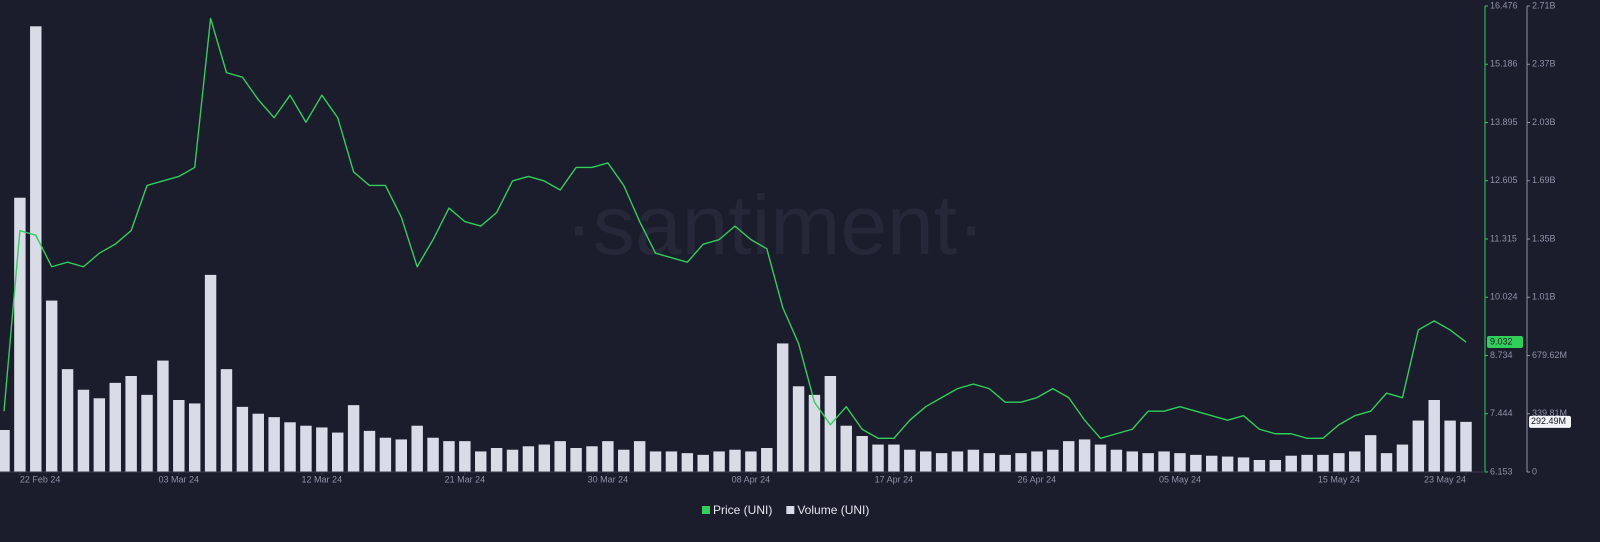  What do you see at coordinates (775, 225) in the screenshot?
I see `watermark: ·santiment·` at bounding box center [775, 225].